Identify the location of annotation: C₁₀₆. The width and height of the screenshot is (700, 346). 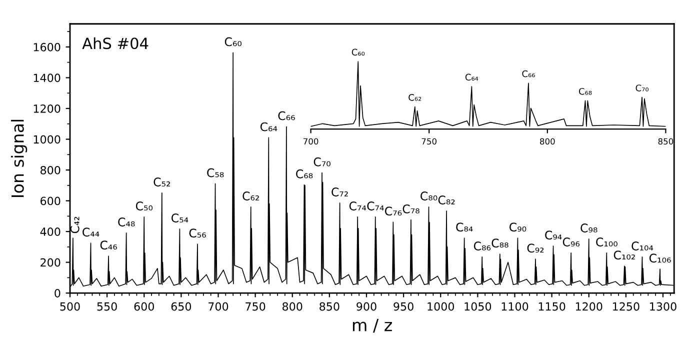
(660, 258).